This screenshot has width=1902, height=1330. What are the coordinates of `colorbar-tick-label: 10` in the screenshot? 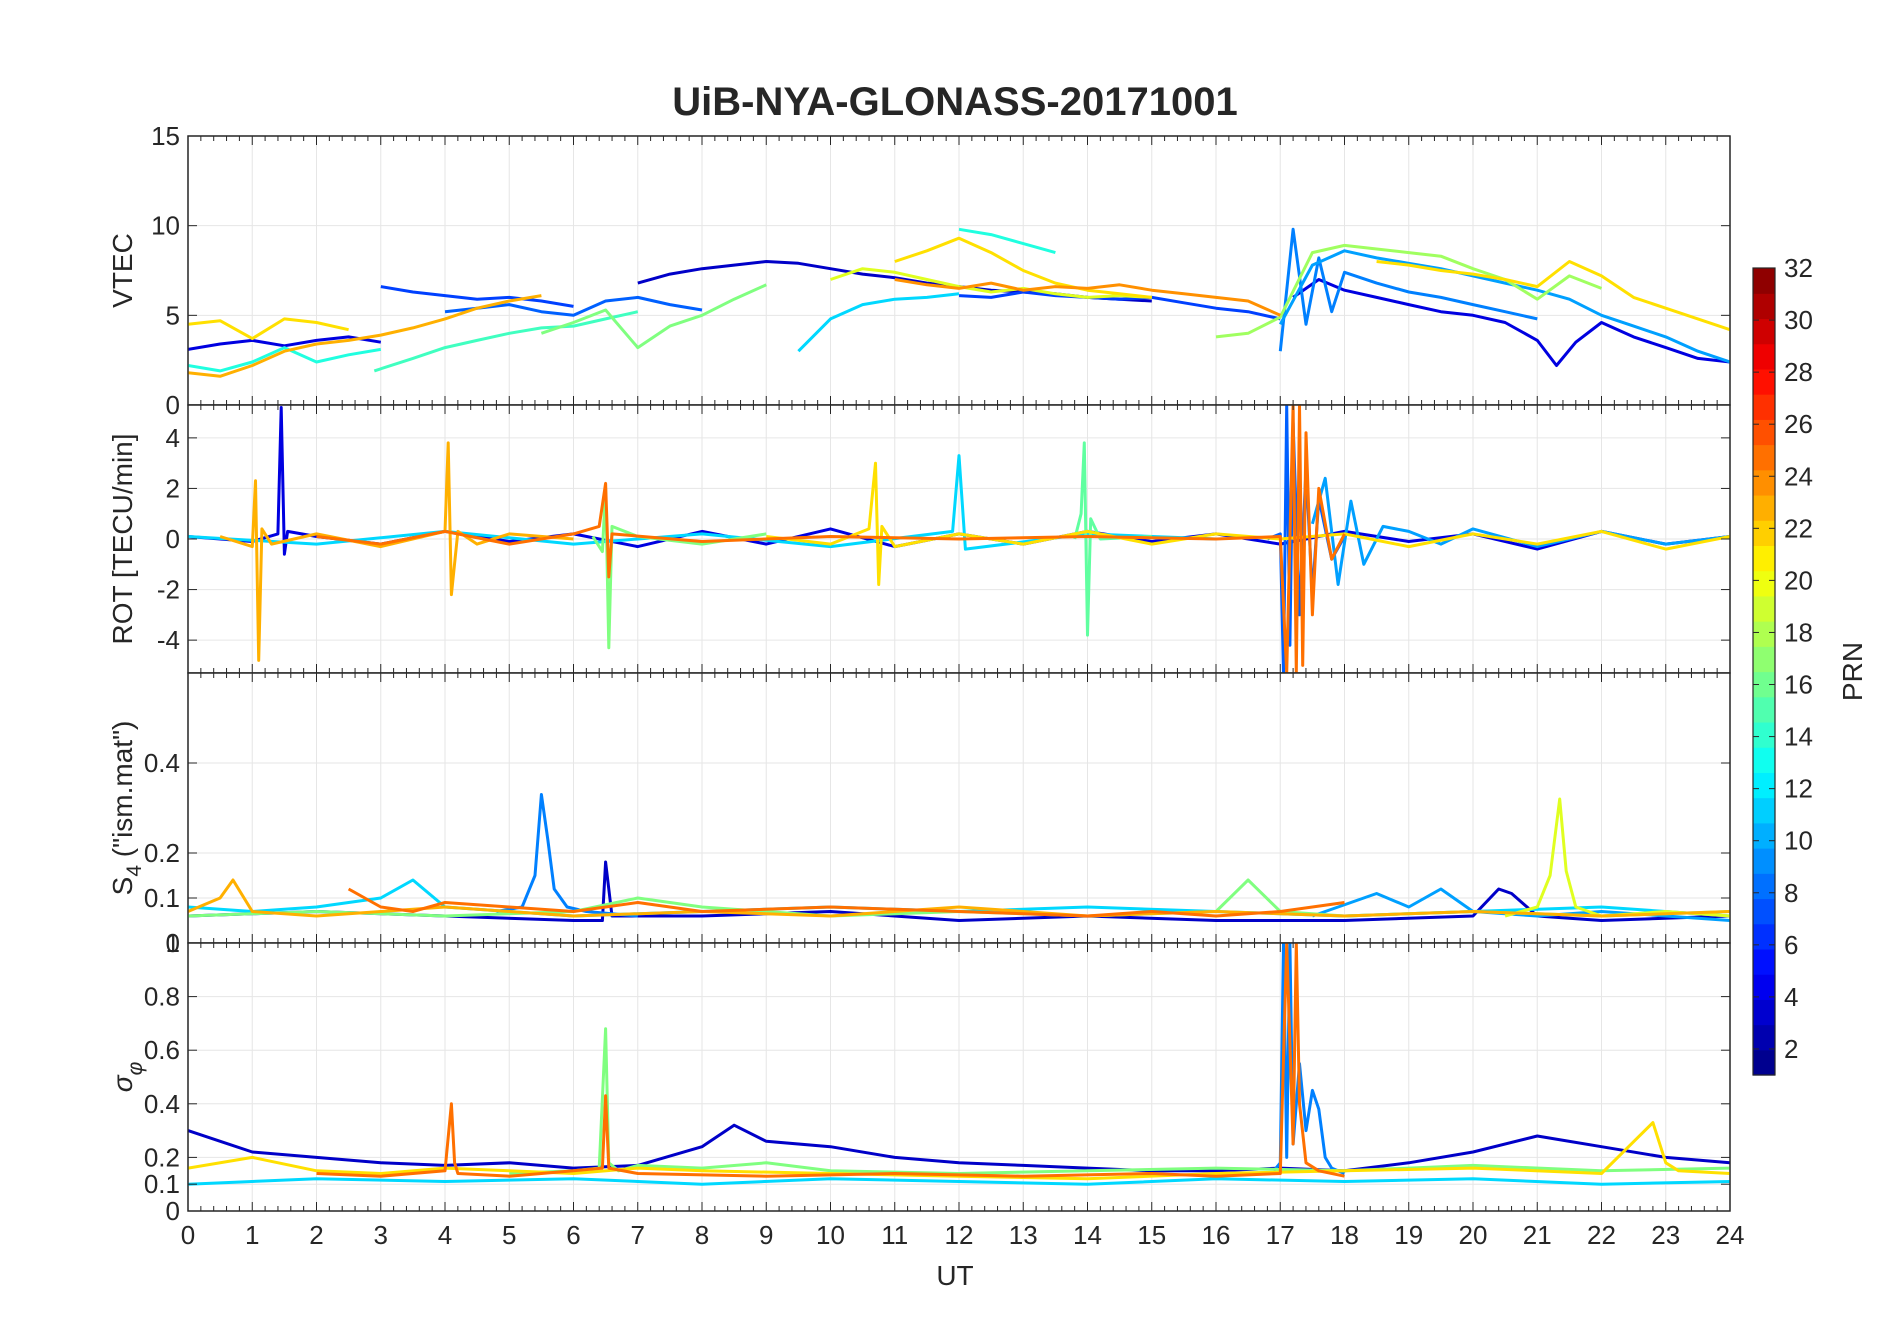 It's located at (1798, 841).